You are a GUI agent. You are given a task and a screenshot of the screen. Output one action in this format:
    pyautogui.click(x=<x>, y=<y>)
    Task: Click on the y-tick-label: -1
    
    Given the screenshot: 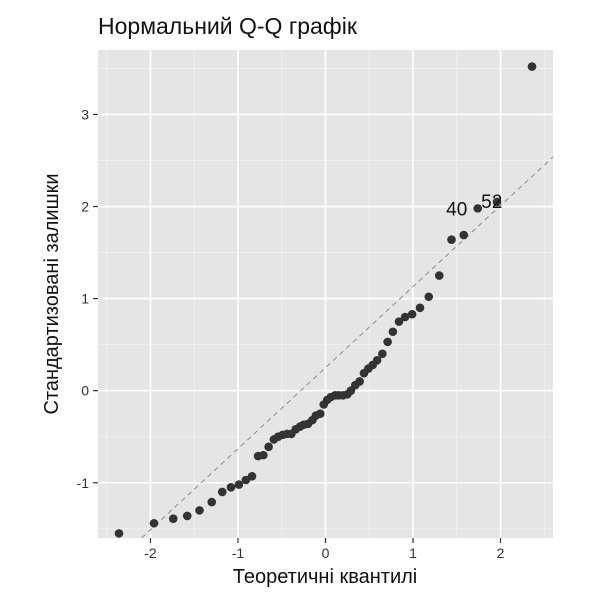 What is the action you would take?
    pyautogui.click(x=83, y=483)
    